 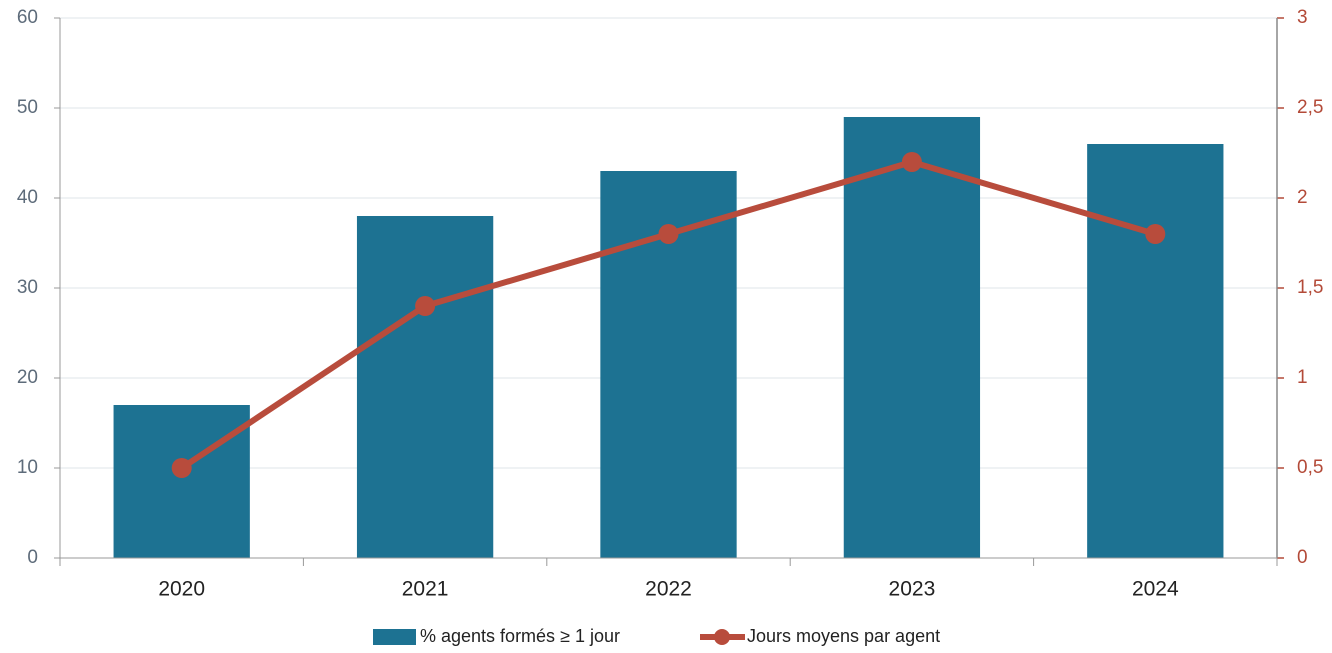 I want to click on x-tick-label: 2021, so click(x=425, y=589).